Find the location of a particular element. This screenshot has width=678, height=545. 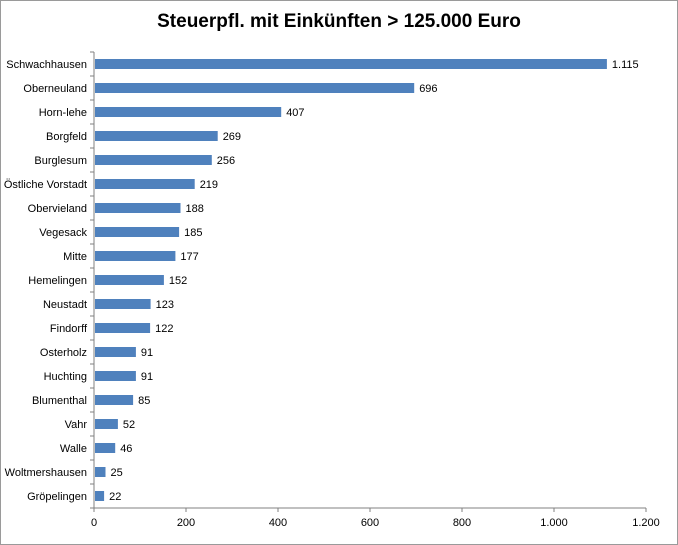

category-label: Östliche Vorstadt is located at coordinates (45, 185).